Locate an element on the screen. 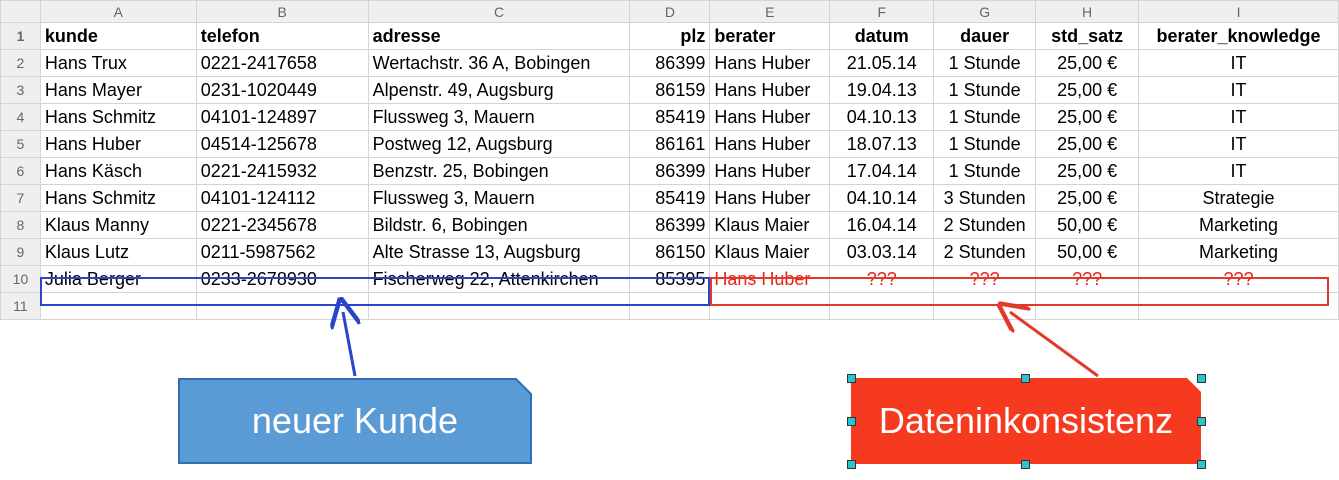 Image resolution: width=1339 pixels, height=480 pixels. column-header-f: F is located at coordinates (882, 11).